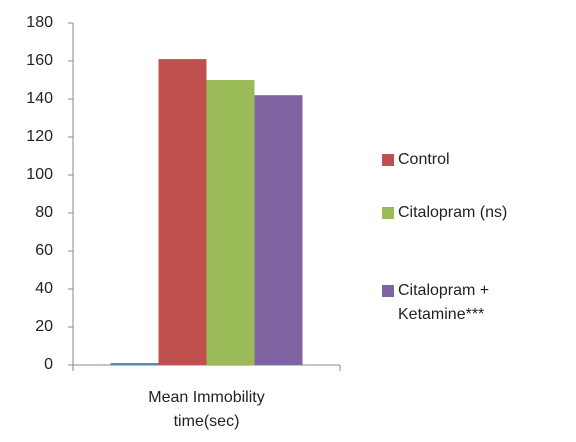  Describe the element at coordinates (424, 159) in the screenshot. I see `legend-label: Control` at that location.